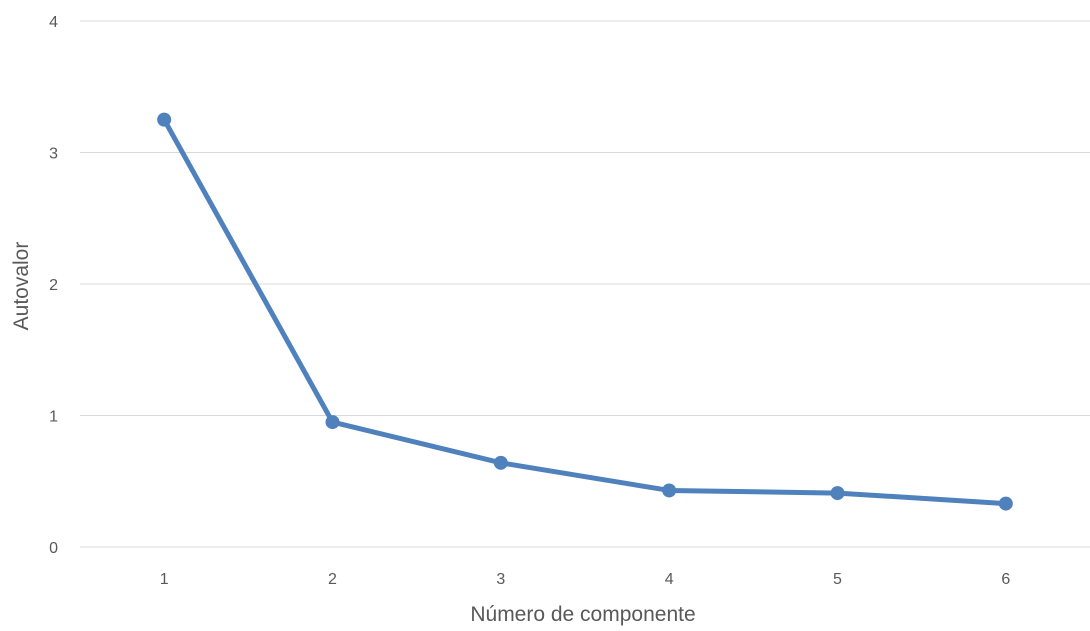 The height and width of the screenshot is (631, 1090). What do you see at coordinates (53, 548) in the screenshot?
I see `y-tick-label: 0` at bounding box center [53, 548].